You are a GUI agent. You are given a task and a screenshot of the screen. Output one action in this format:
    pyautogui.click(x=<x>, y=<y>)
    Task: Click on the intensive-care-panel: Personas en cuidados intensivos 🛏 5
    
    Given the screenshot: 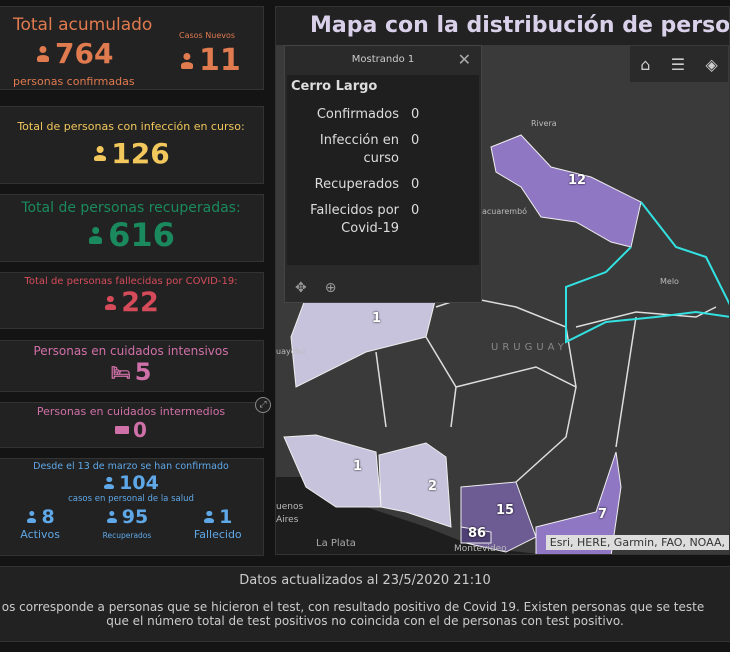 What is the action you would take?
    pyautogui.click(x=132, y=366)
    